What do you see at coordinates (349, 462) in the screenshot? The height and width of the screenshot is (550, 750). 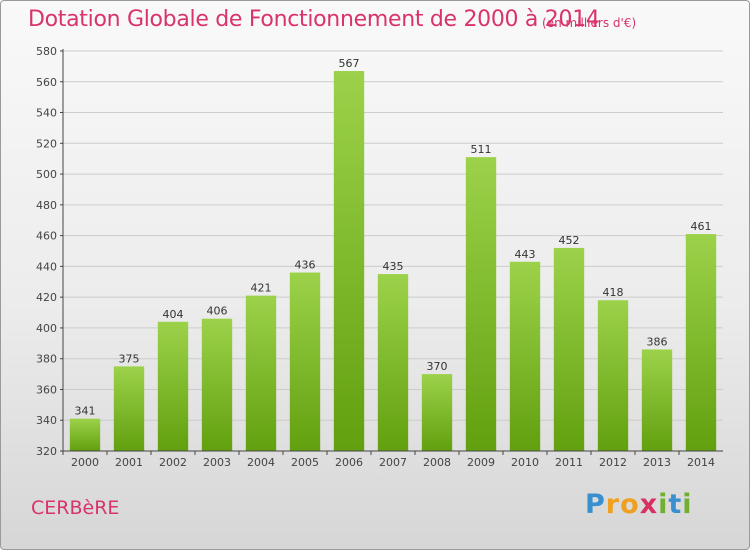 I see `x-tick-label: 2006` at bounding box center [349, 462].